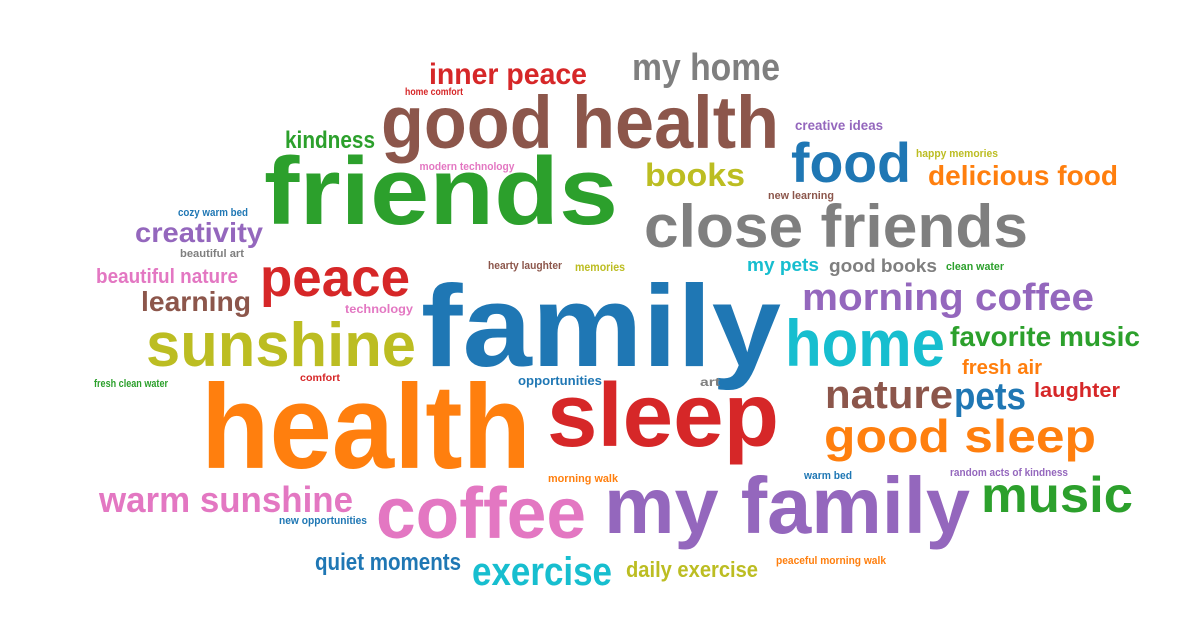 This screenshot has height=630, width=1200. What do you see at coordinates (600, 267) in the screenshot?
I see `word-memories: memories` at bounding box center [600, 267].